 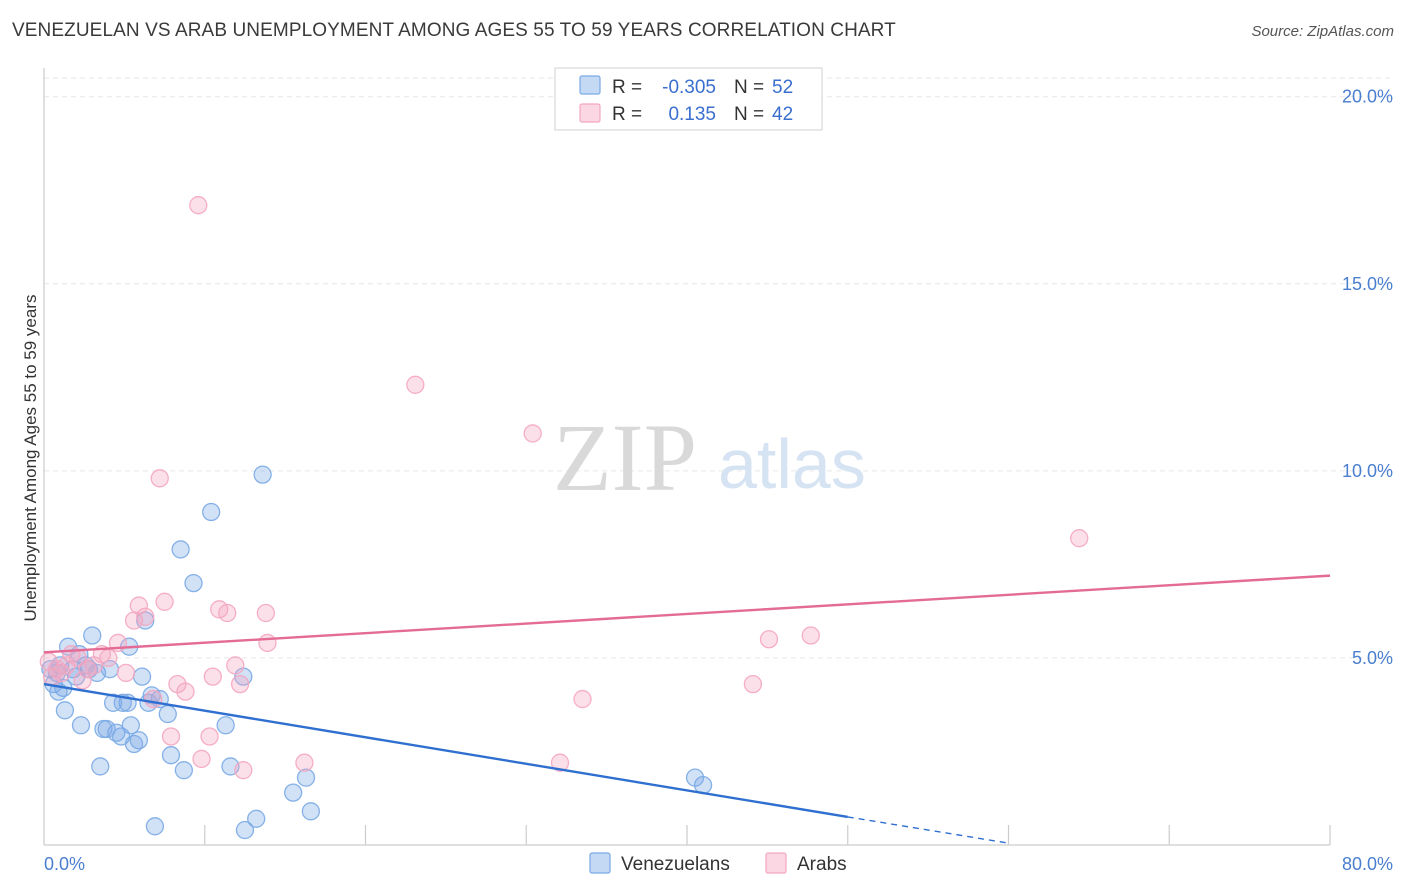 I want to click on legend-swatch-venezuelans, so click(x=590, y=85).